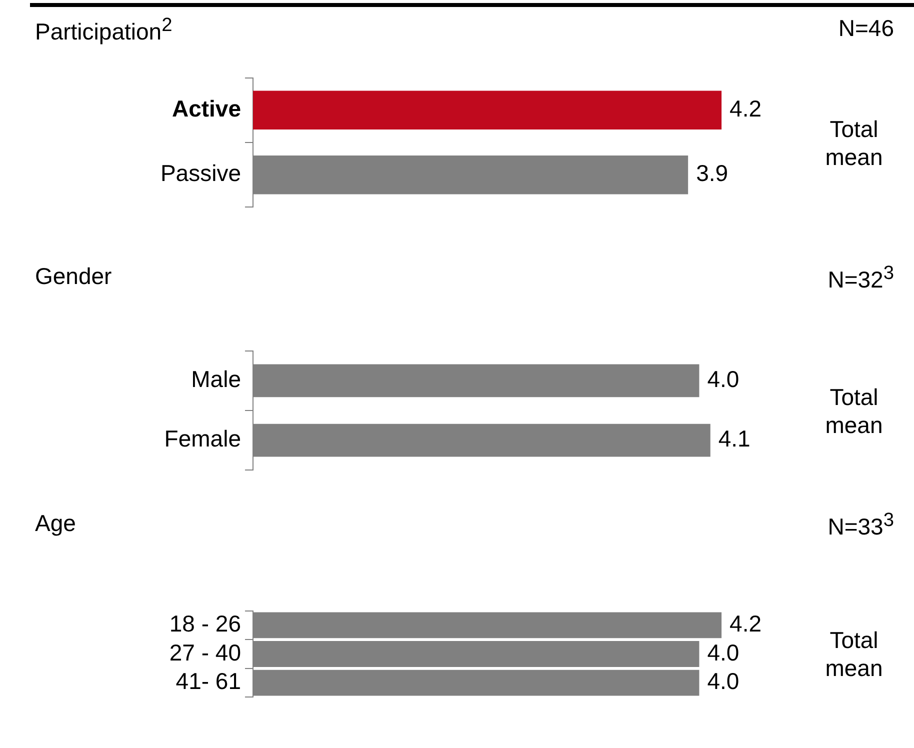  I want to click on data-label: 4.1, so click(734, 439).